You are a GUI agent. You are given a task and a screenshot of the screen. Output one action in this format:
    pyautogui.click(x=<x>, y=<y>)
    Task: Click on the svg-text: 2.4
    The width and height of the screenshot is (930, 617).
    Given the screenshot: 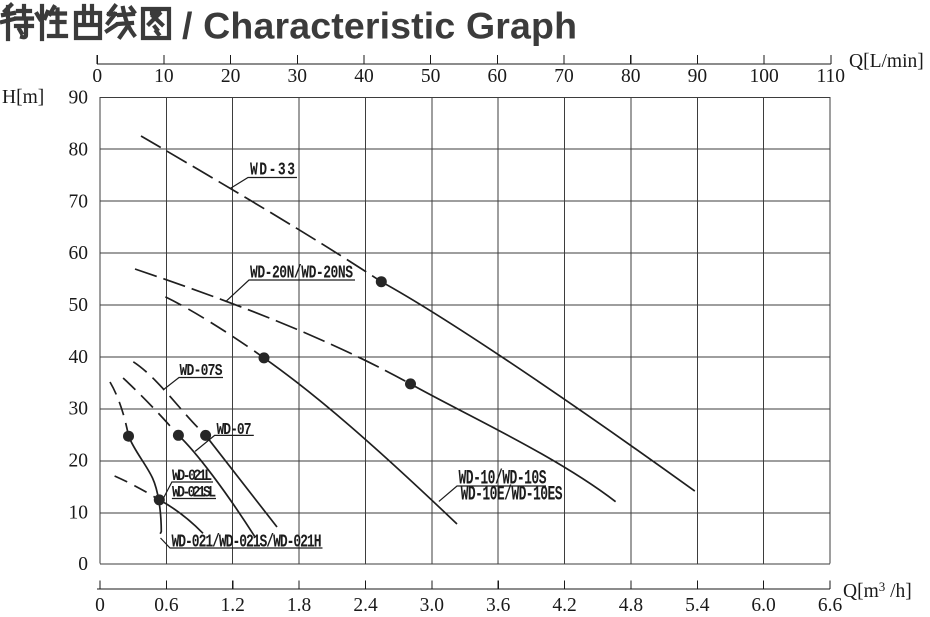 What is the action you would take?
    pyautogui.click(x=365, y=605)
    